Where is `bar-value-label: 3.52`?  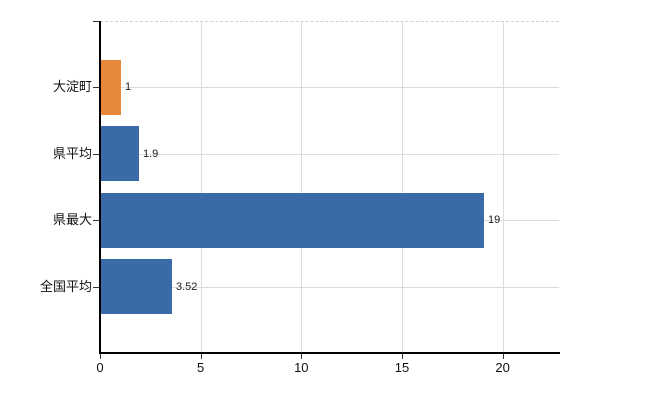 bar-value-label: 3.52 is located at coordinates (187, 287).